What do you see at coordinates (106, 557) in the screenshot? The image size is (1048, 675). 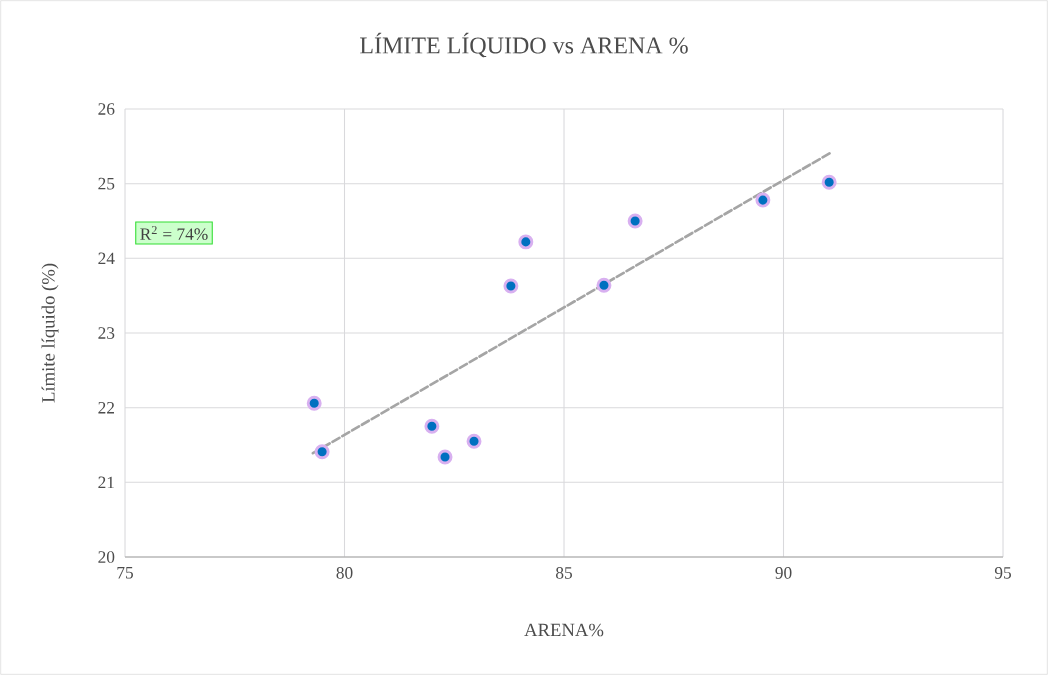 I see `y-tick-label: 20` at bounding box center [106, 557].